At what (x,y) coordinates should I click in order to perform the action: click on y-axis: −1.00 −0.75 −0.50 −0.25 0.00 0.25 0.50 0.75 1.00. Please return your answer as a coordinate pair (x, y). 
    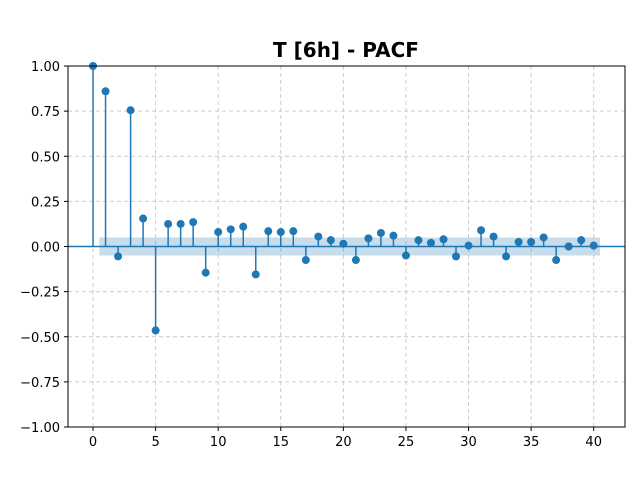
    Looking at the image, I should click on (44, 248).